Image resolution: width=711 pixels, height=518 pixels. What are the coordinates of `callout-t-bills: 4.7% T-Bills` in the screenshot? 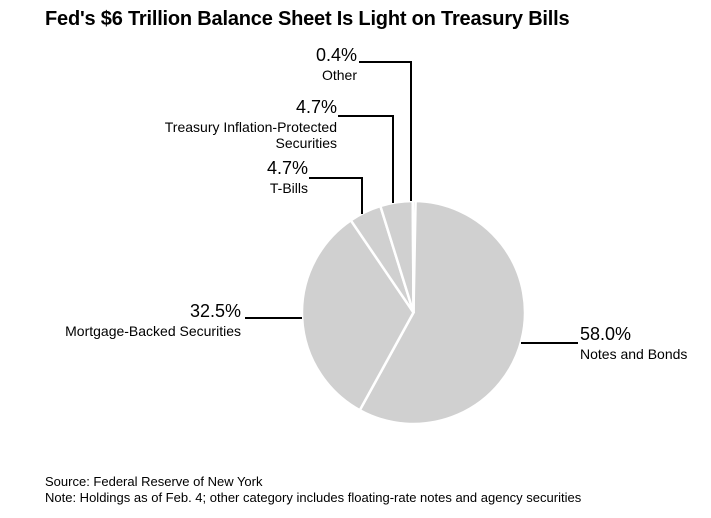 It's located at (287, 177).